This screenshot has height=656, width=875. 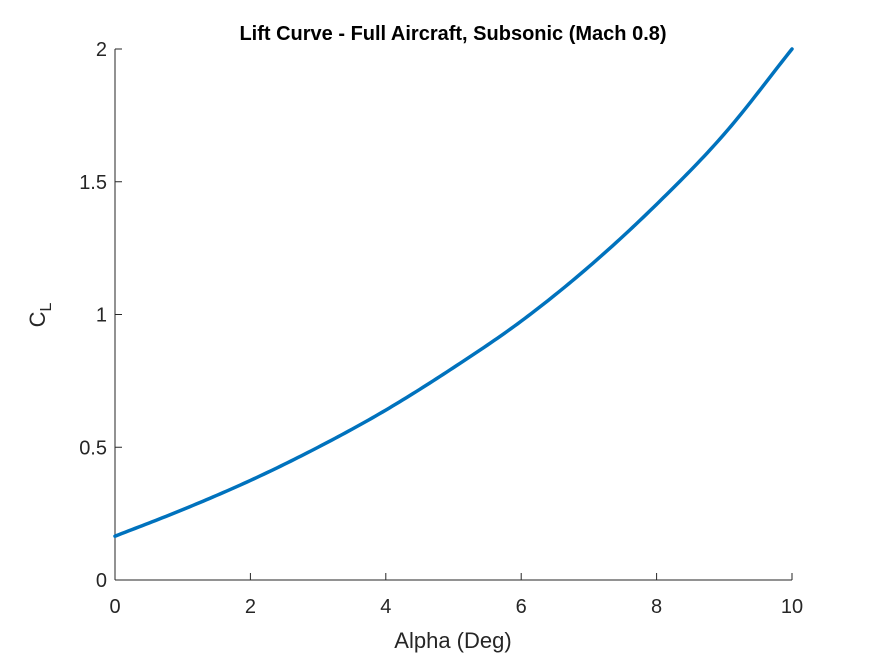 I want to click on x-tick-label: 8, so click(x=656, y=607).